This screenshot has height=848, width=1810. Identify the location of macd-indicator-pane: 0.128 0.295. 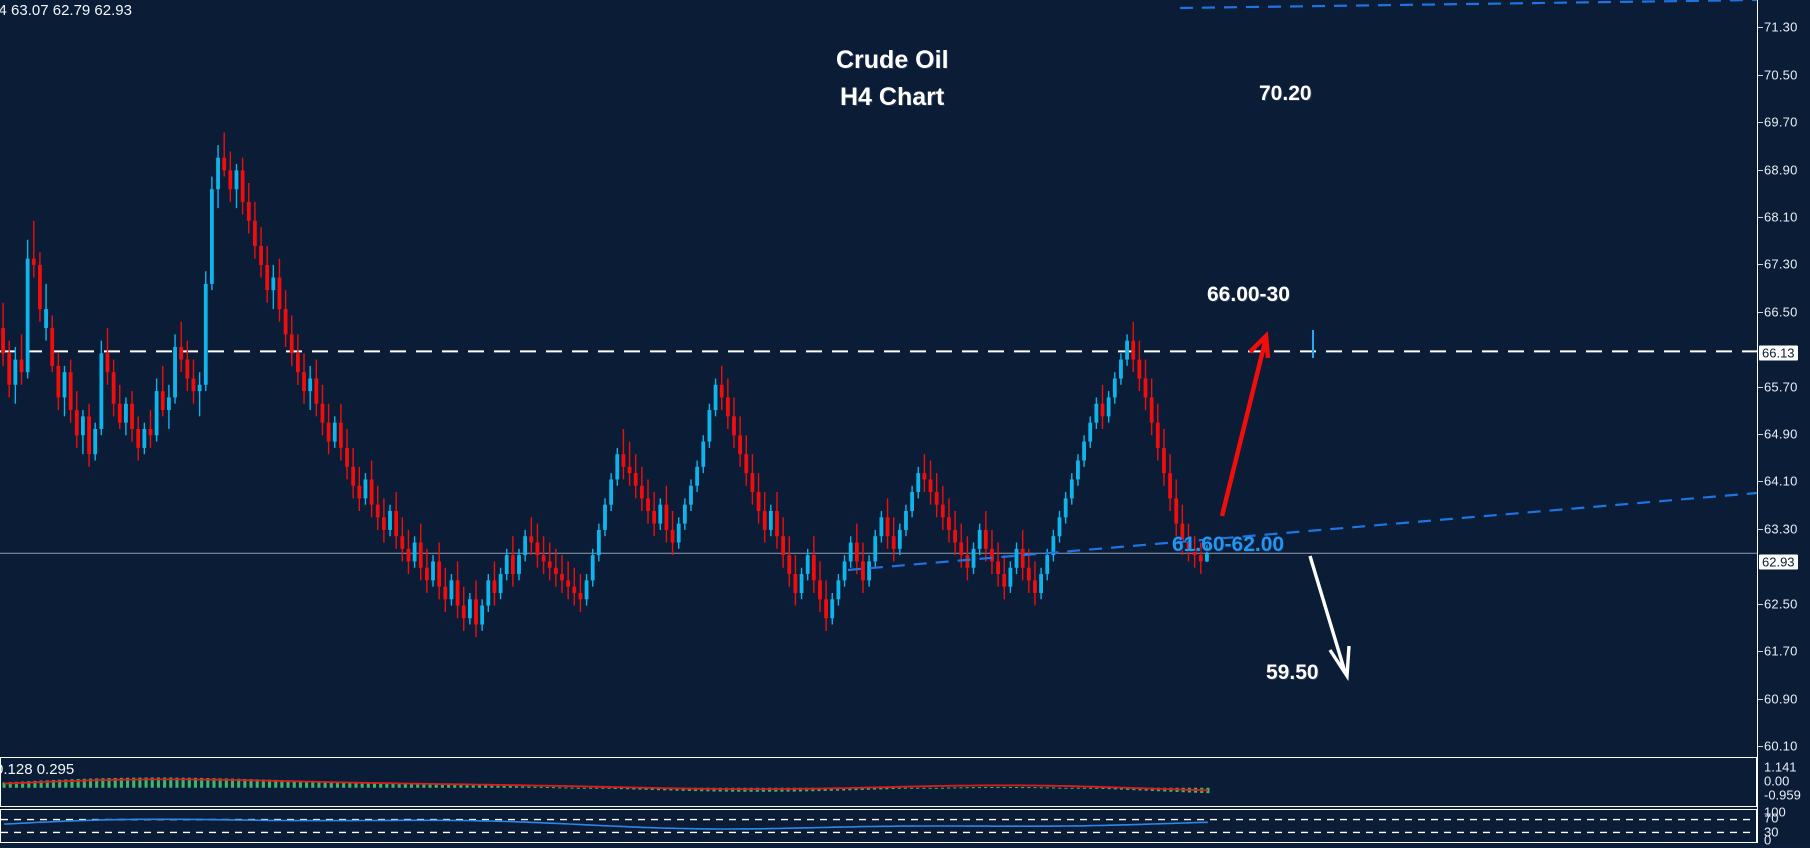
(878, 782).